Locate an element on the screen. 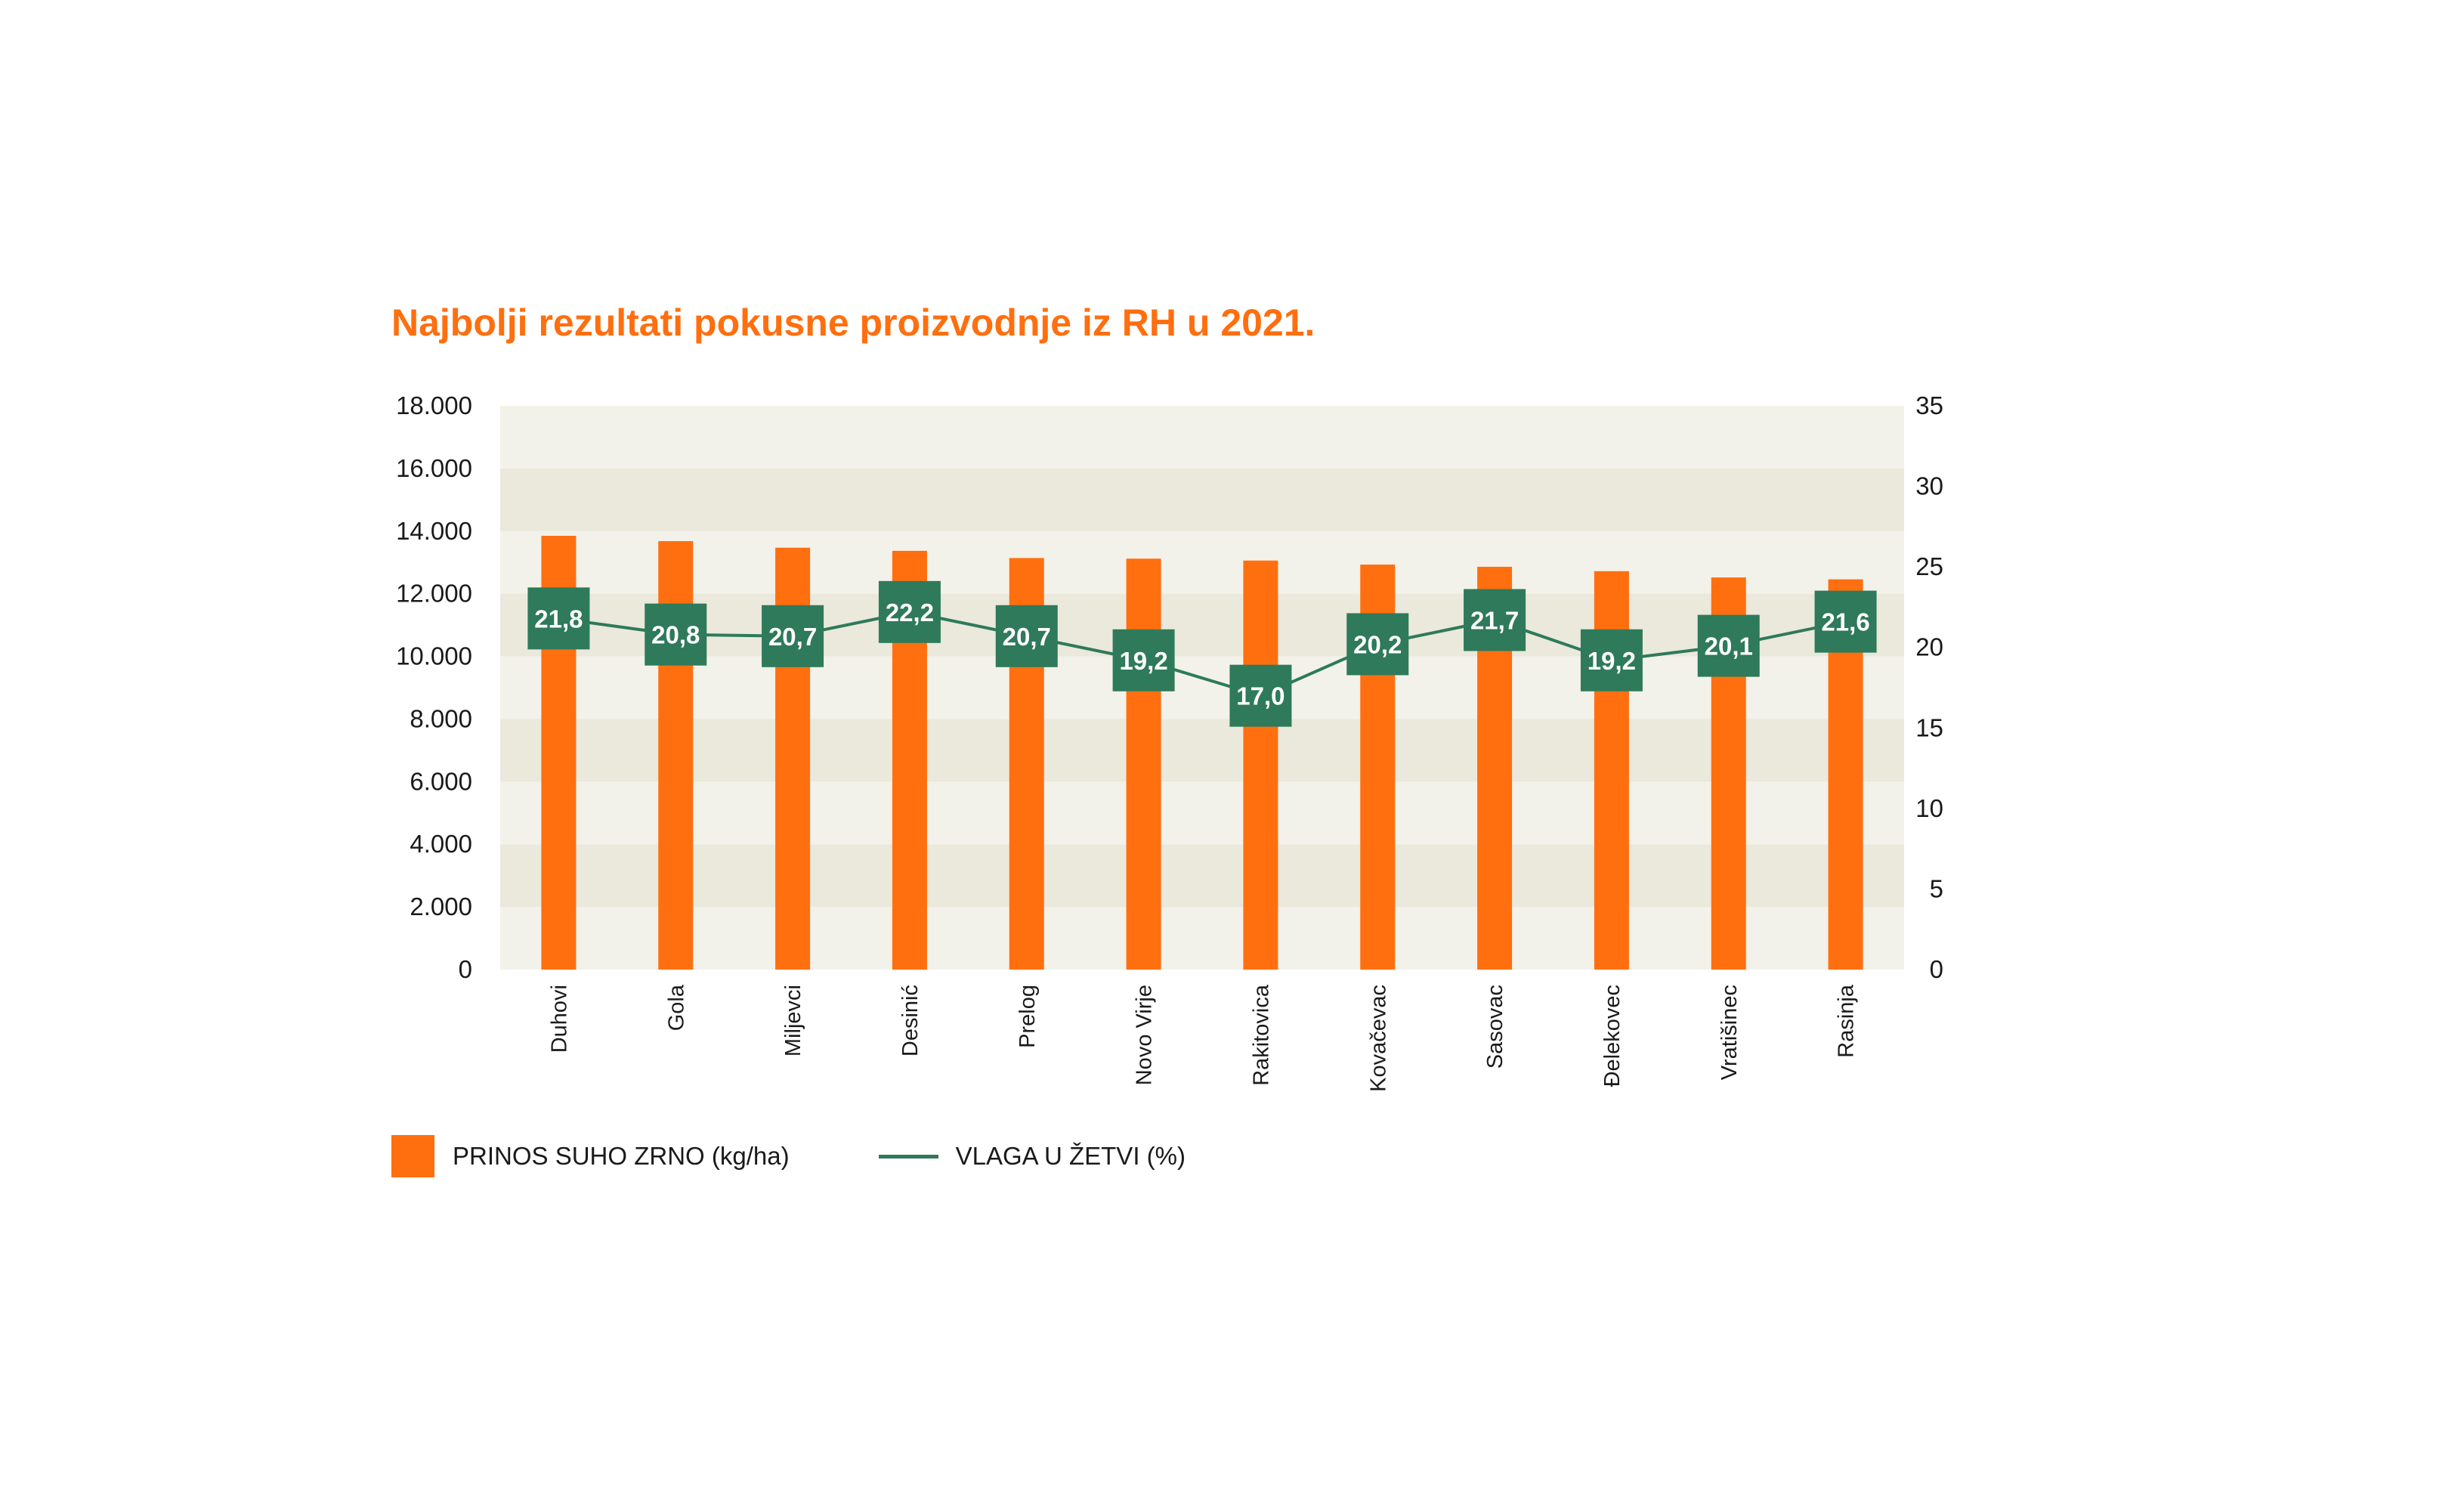 This screenshot has width=2464, height=1488. legend-item-moisture: VLAGA U ŽETVI (%) is located at coordinates (1032, 1157).